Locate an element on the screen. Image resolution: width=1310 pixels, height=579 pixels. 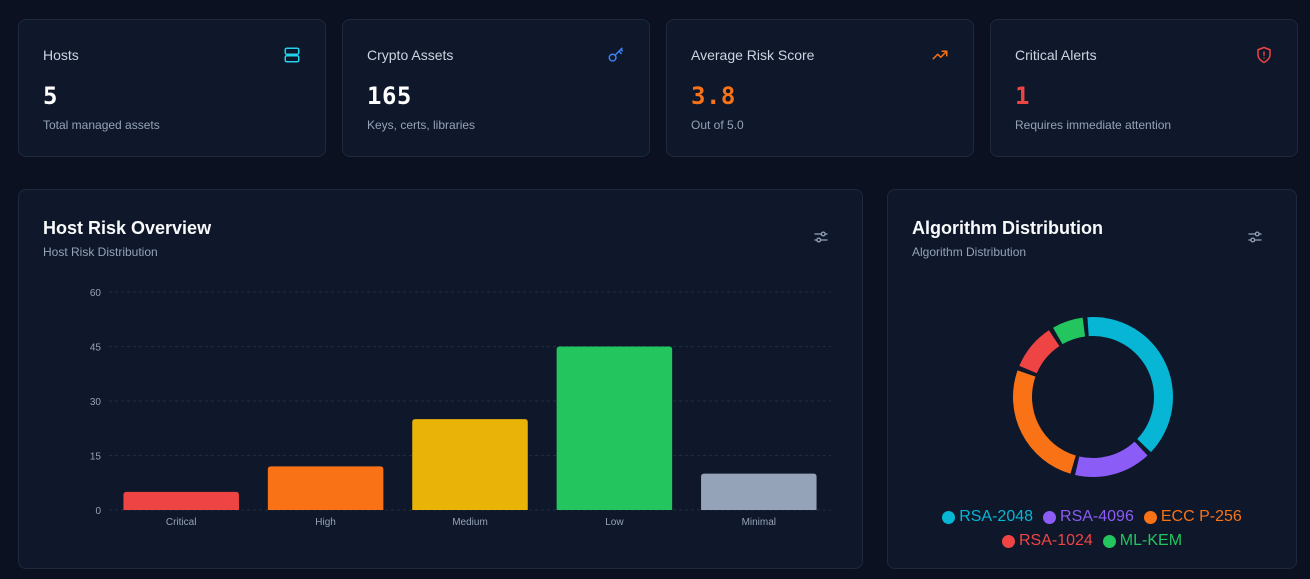
legend-label: ECC P-256 is located at coordinates (1201, 516).